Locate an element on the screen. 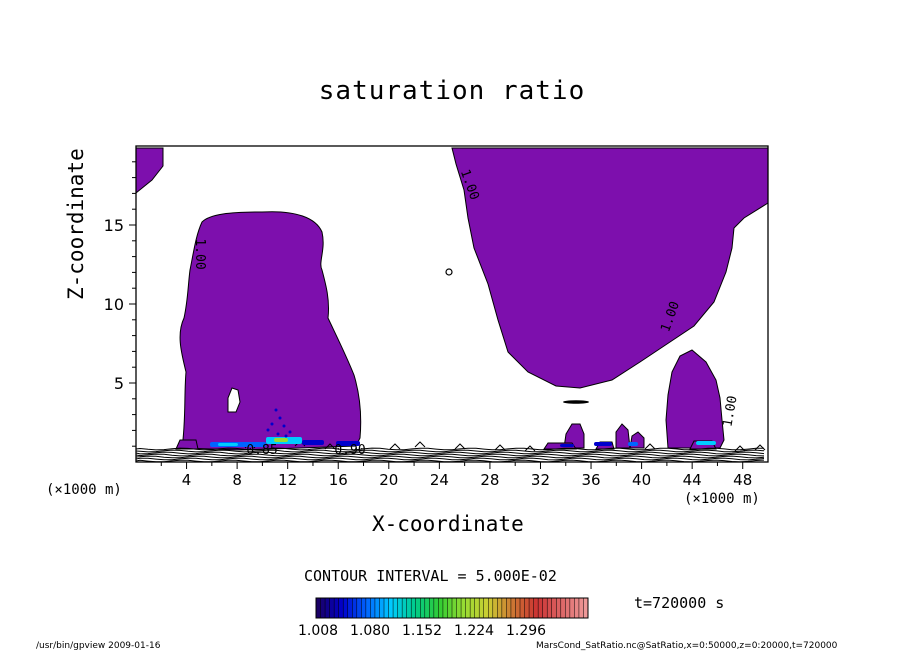 This screenshot has width=904, height=654. region-right-lobe is located at coordinates (695, 399).